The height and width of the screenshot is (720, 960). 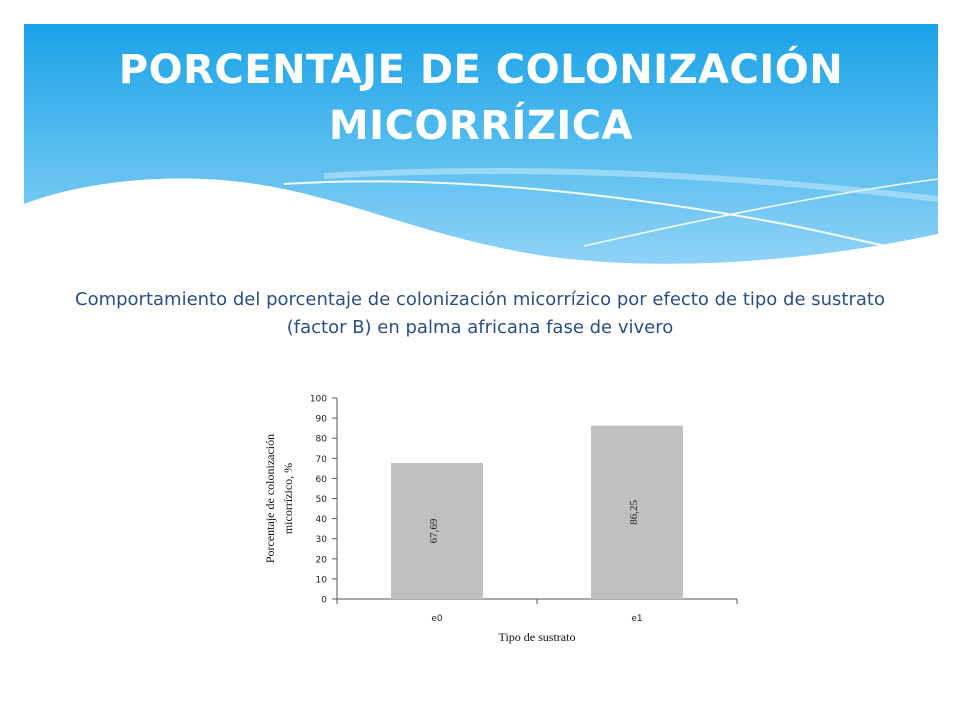 I want to click on y-tick-label: 70, so click(x=322, y=460).